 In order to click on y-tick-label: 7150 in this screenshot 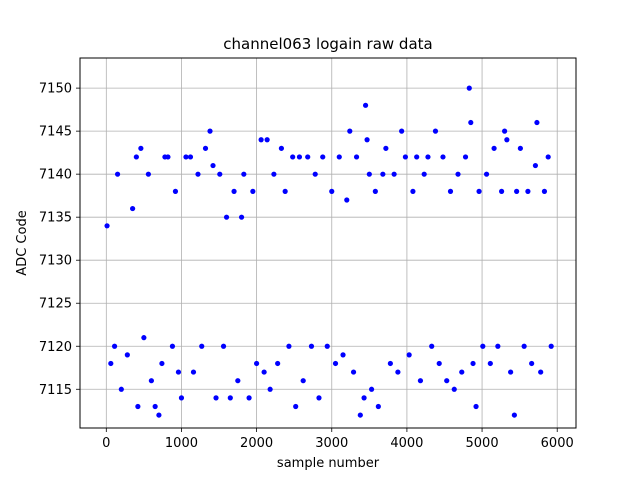, I will do `click(55, 89)`.